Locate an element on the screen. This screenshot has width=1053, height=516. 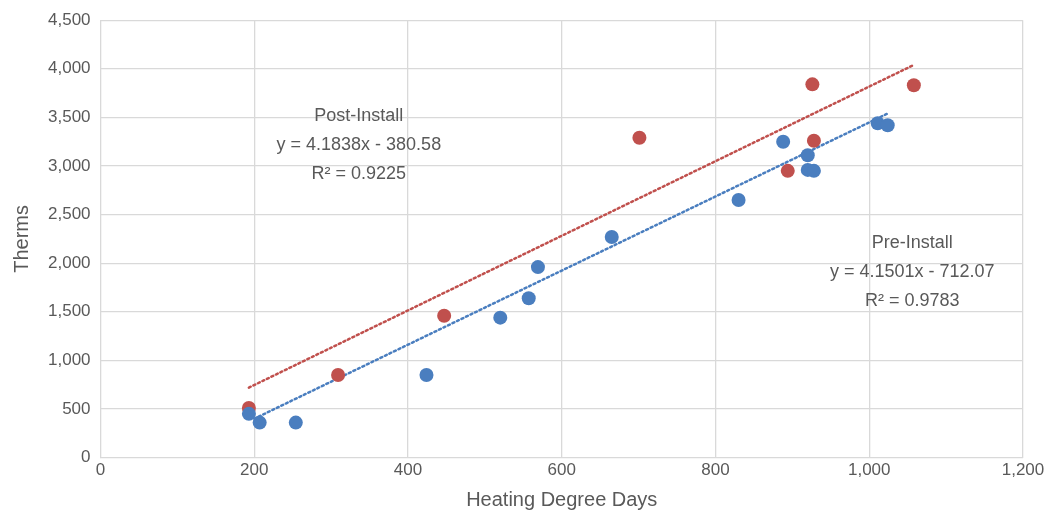
annotation: R² = 0.9783 is located at coordinates (912, 300).